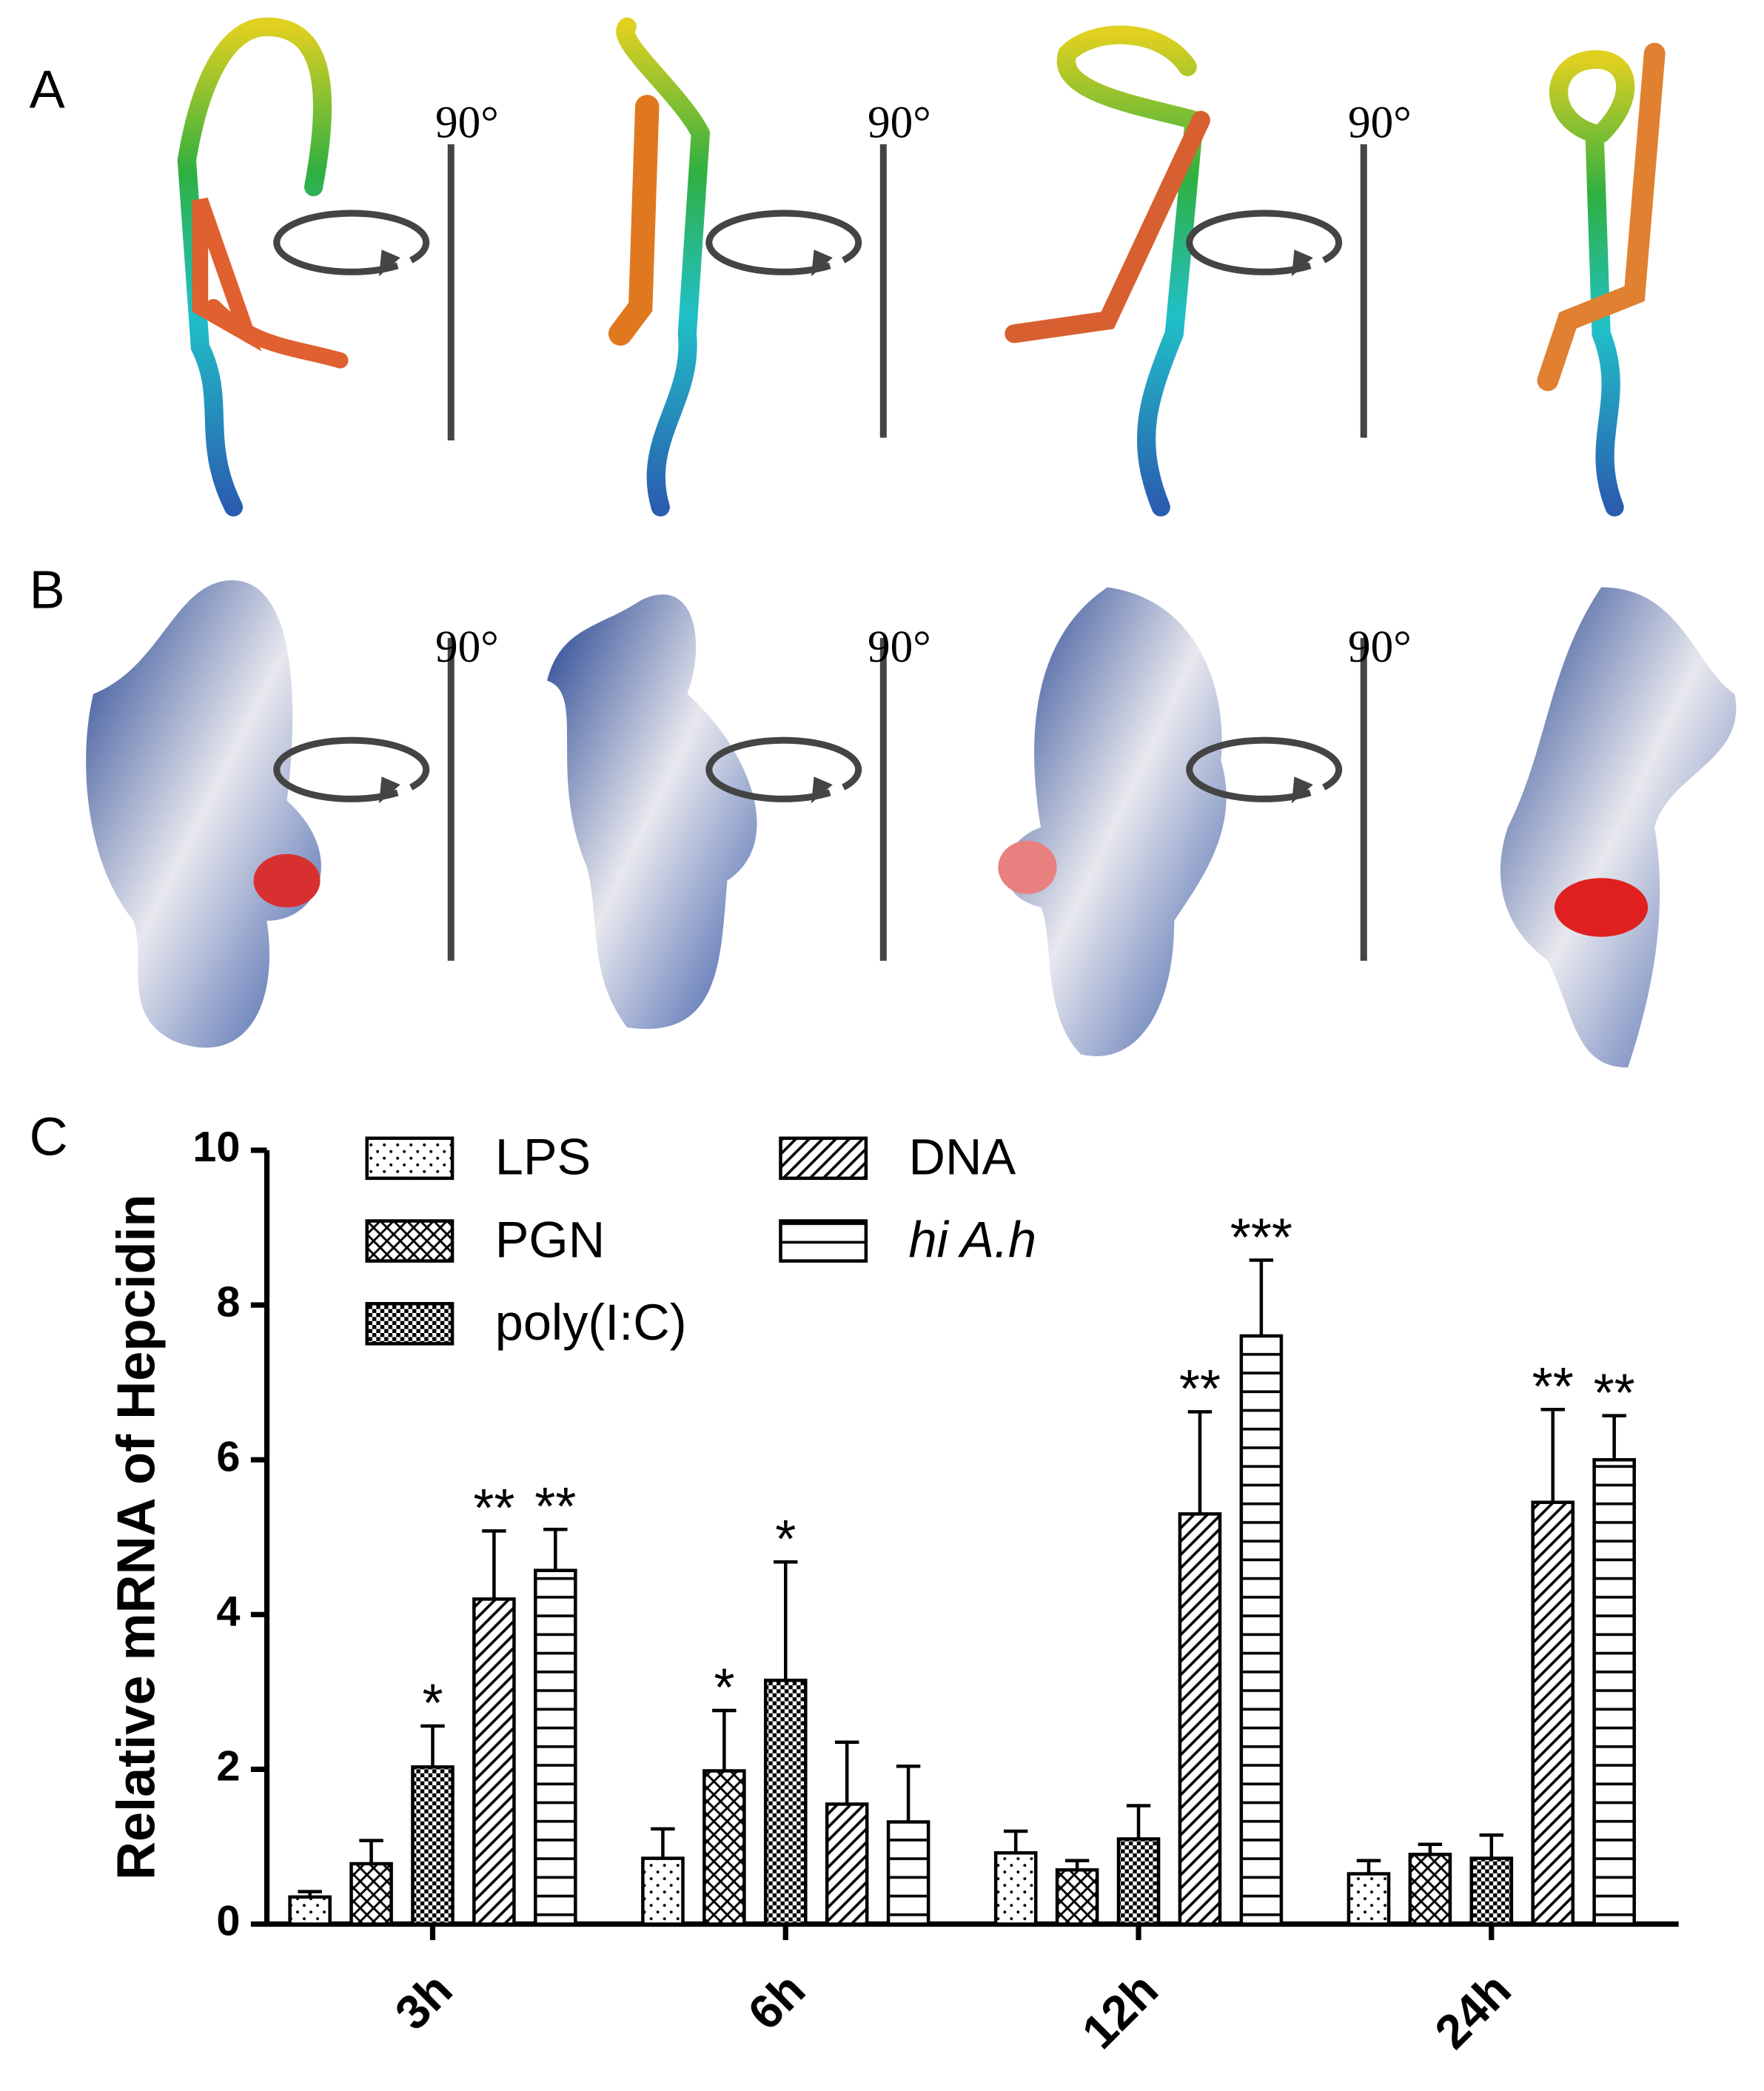 The height and width of the screenshot is (2091, 1764). What do you see at coordinates (963, 1157) in the screenshot?
I see `legend-label: DNA` at bounding box center [963, 1157].